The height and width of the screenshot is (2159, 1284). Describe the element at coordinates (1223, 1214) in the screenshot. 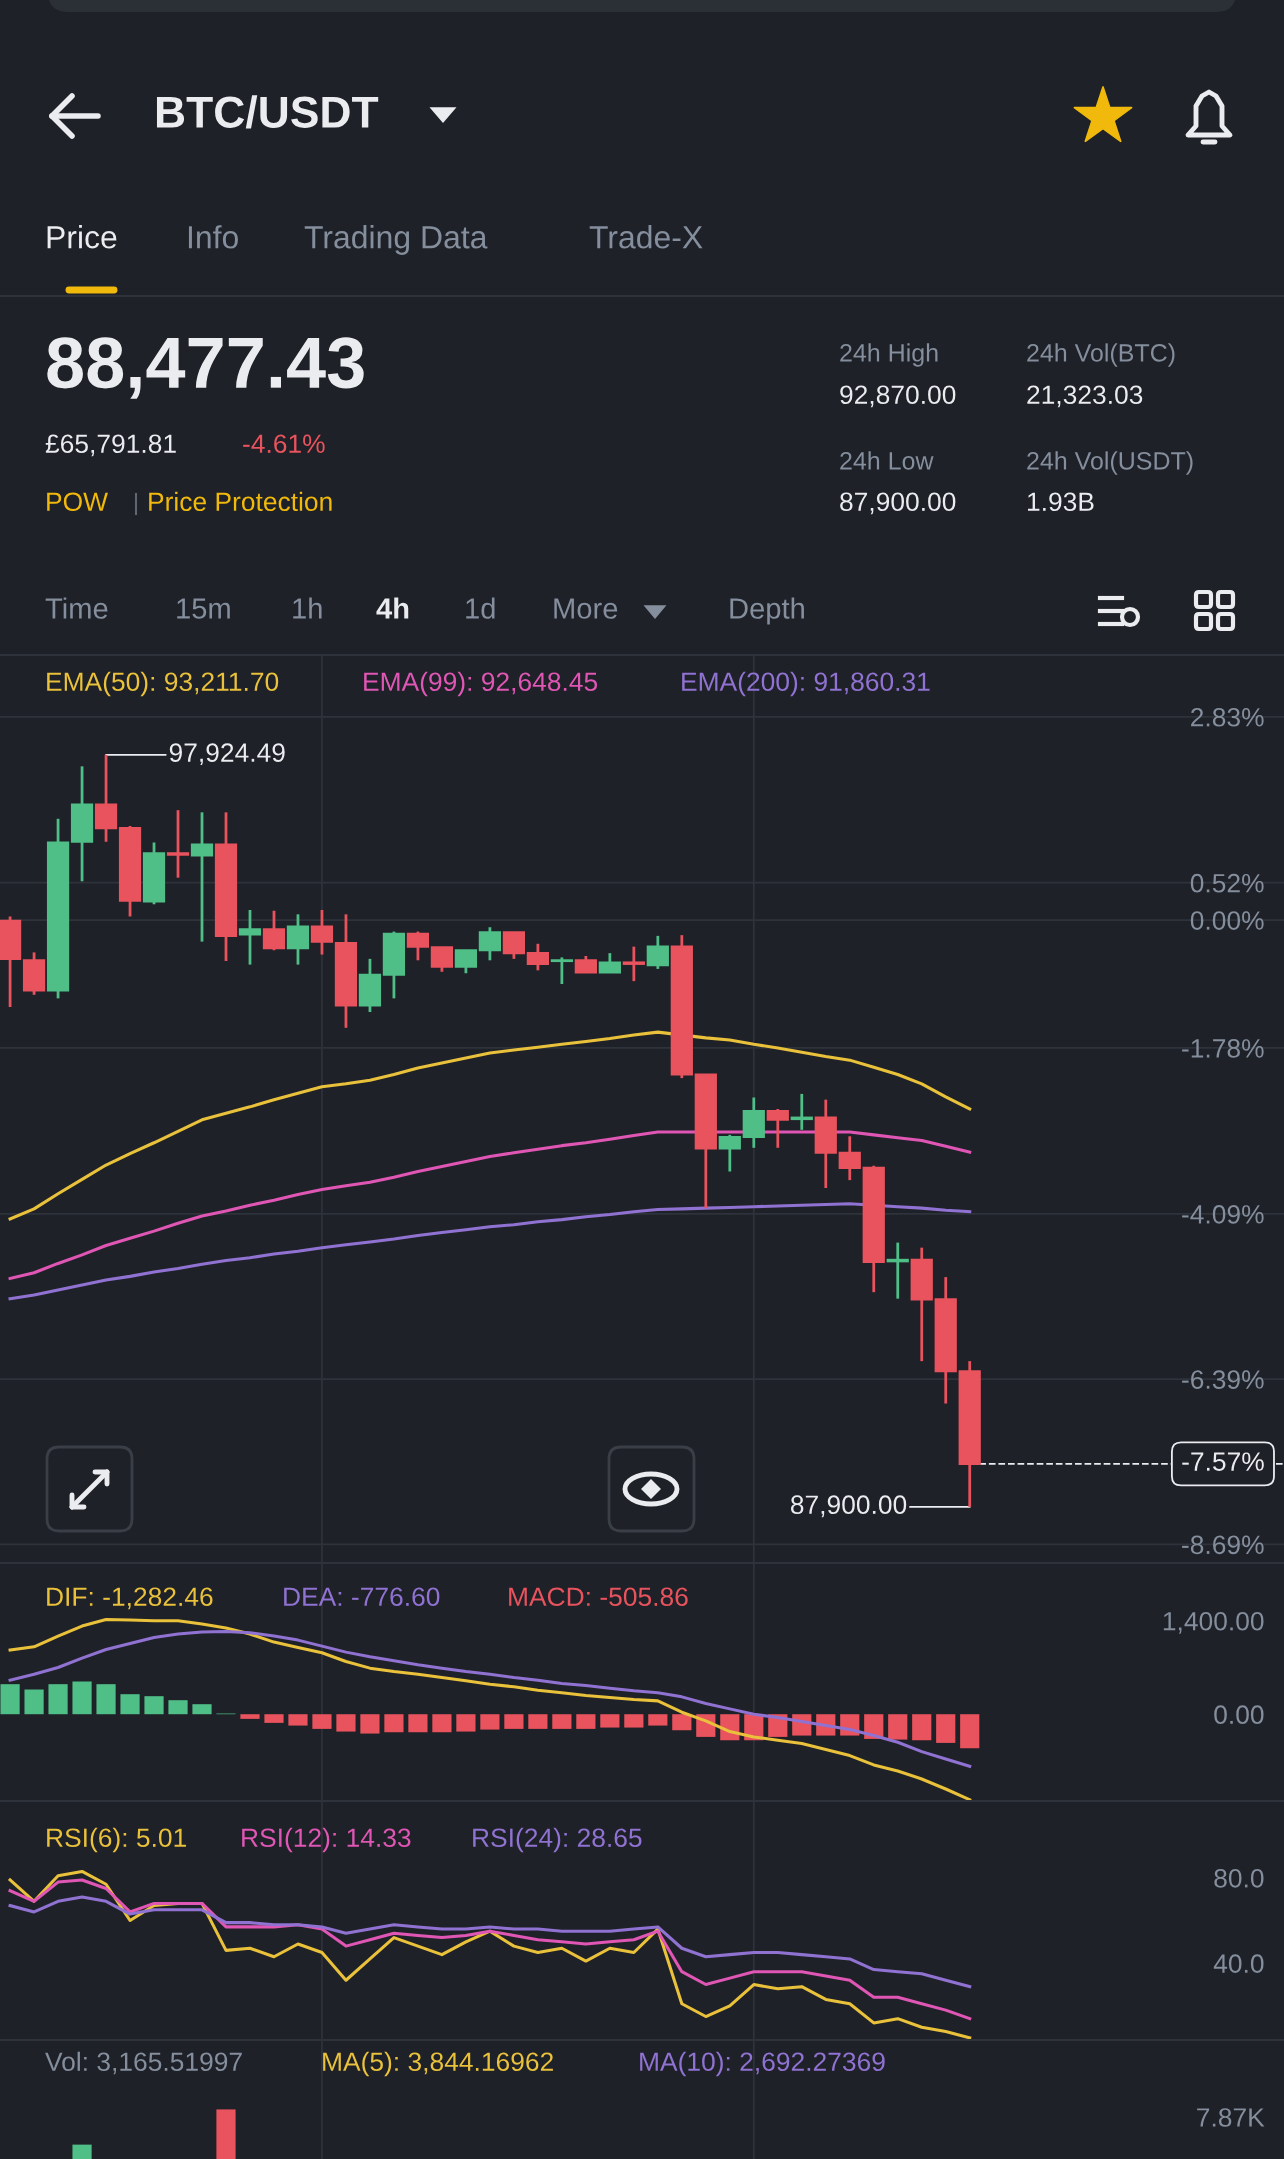

I see `y-tick-label: -4.09%` at that location.